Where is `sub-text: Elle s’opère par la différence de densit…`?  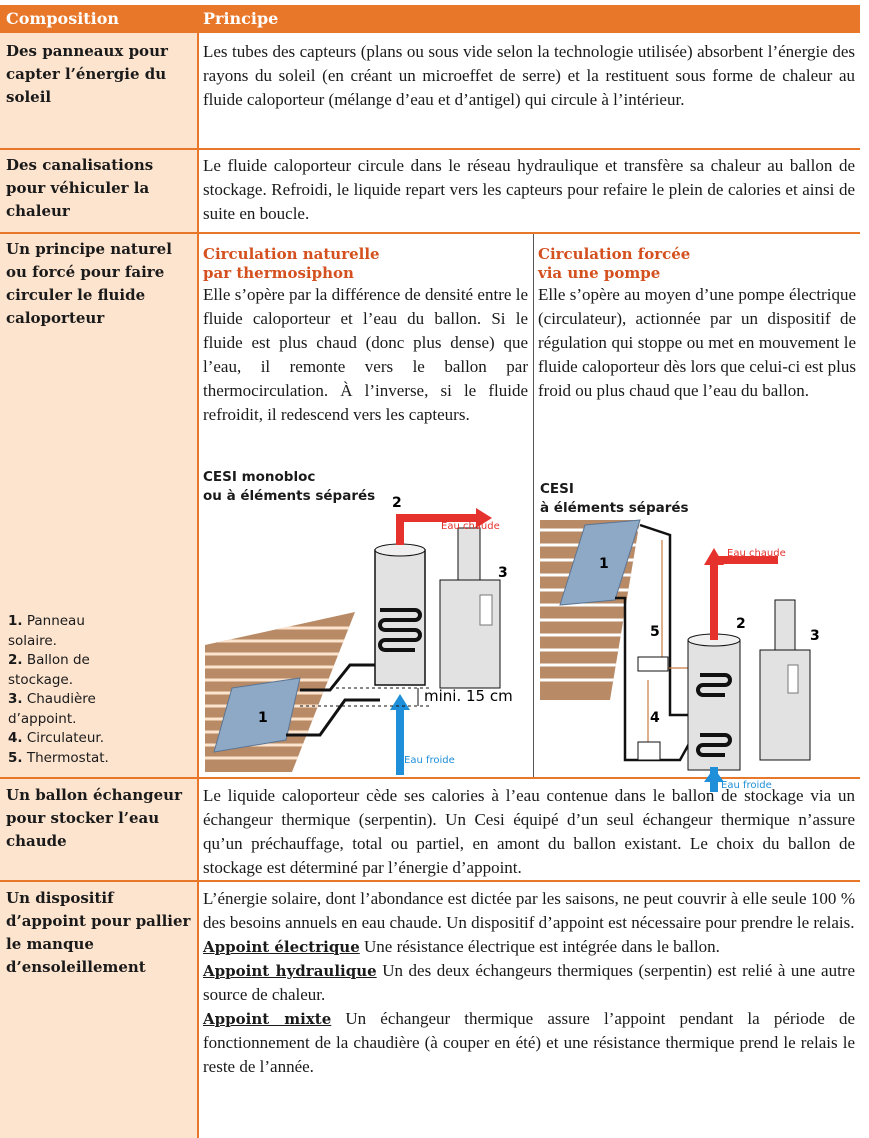 sub-text: Elle s’opère par la différence de densit… is located at coordinates (365, 354).